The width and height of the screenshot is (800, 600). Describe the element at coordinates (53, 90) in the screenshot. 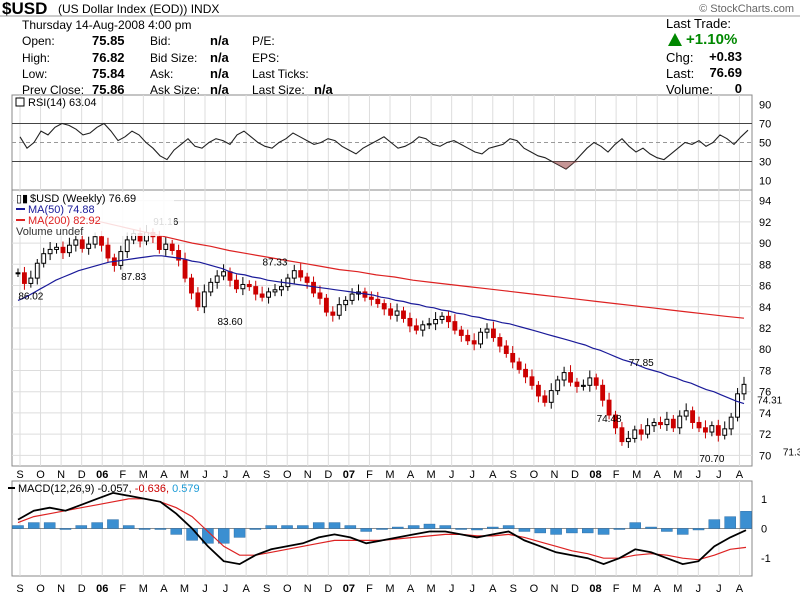

I see `prev-close-label: Prev Close:` at that location.